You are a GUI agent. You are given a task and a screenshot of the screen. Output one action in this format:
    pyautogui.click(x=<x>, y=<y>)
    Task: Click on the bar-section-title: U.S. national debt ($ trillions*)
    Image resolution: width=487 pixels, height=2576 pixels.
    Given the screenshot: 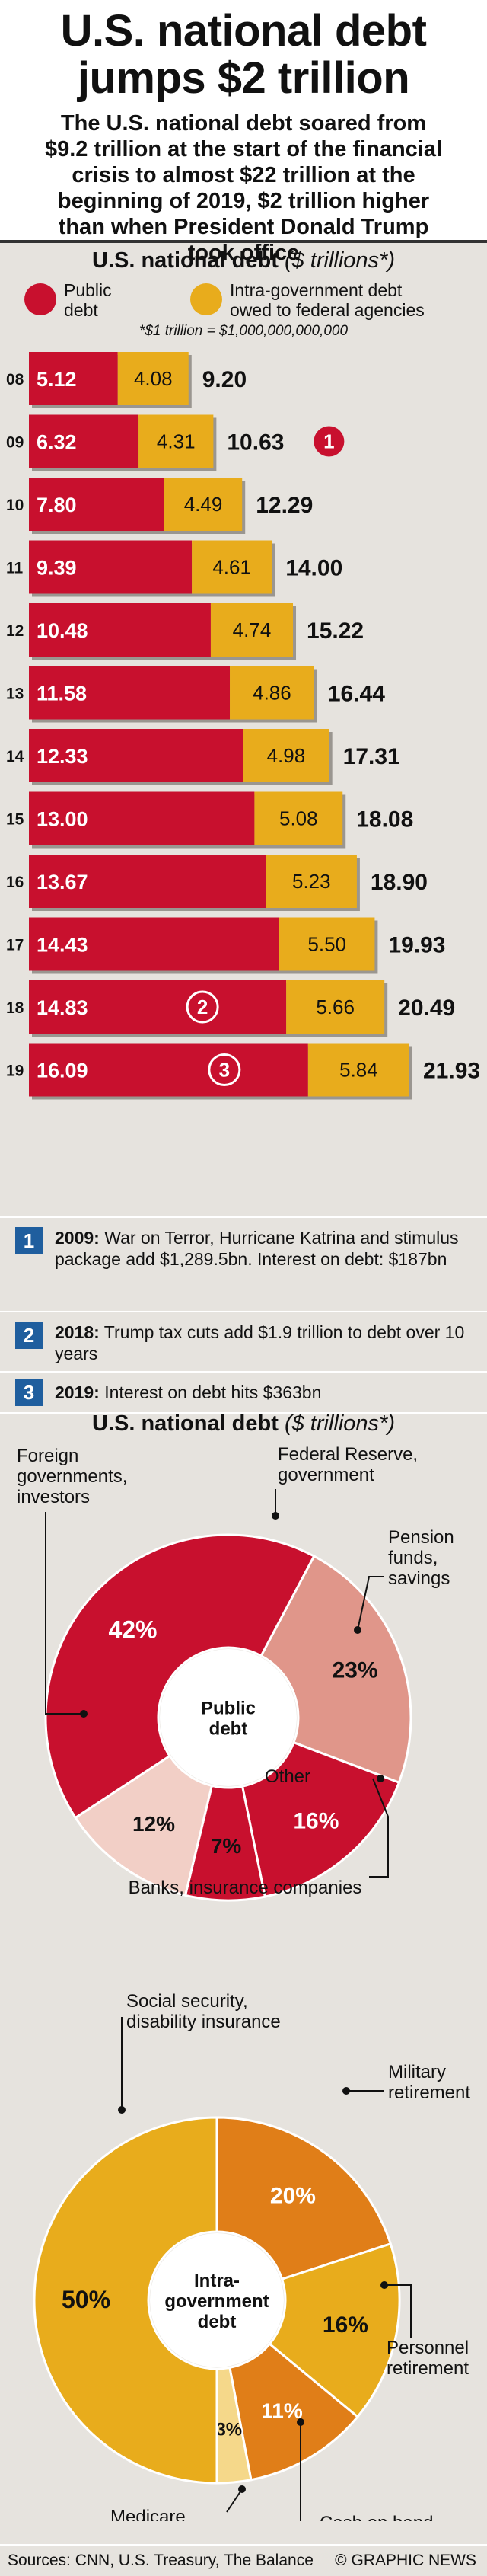 What is the action you would take?
    pyautogui.click(x=243, y=261)
    